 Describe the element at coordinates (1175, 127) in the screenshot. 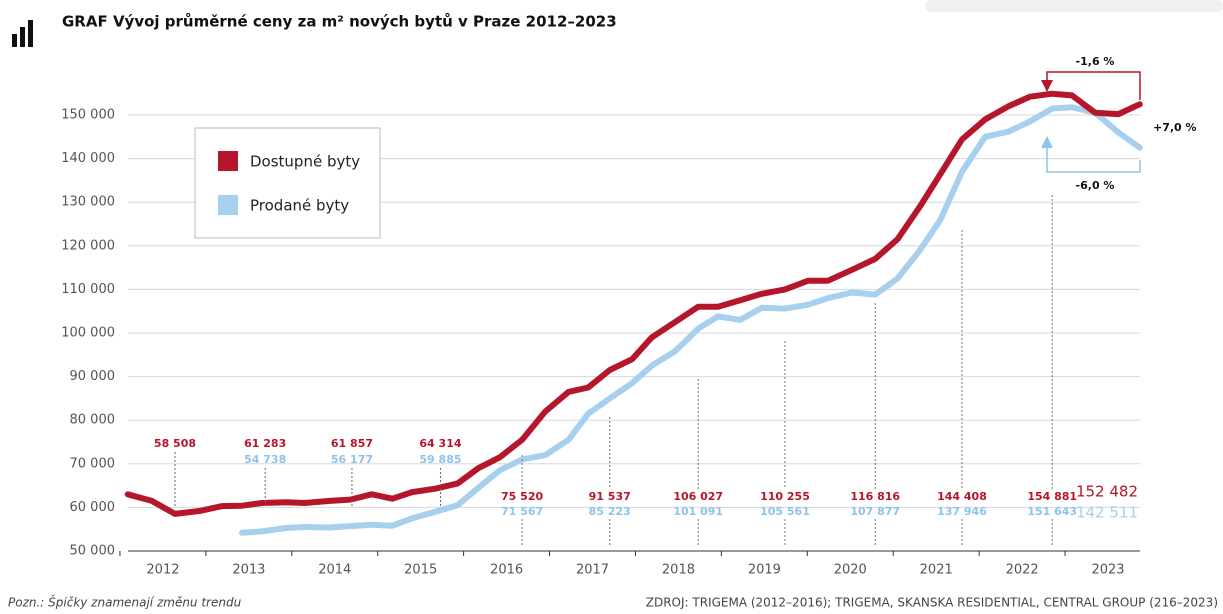

I see `change-label: +7,0 %` at that location.